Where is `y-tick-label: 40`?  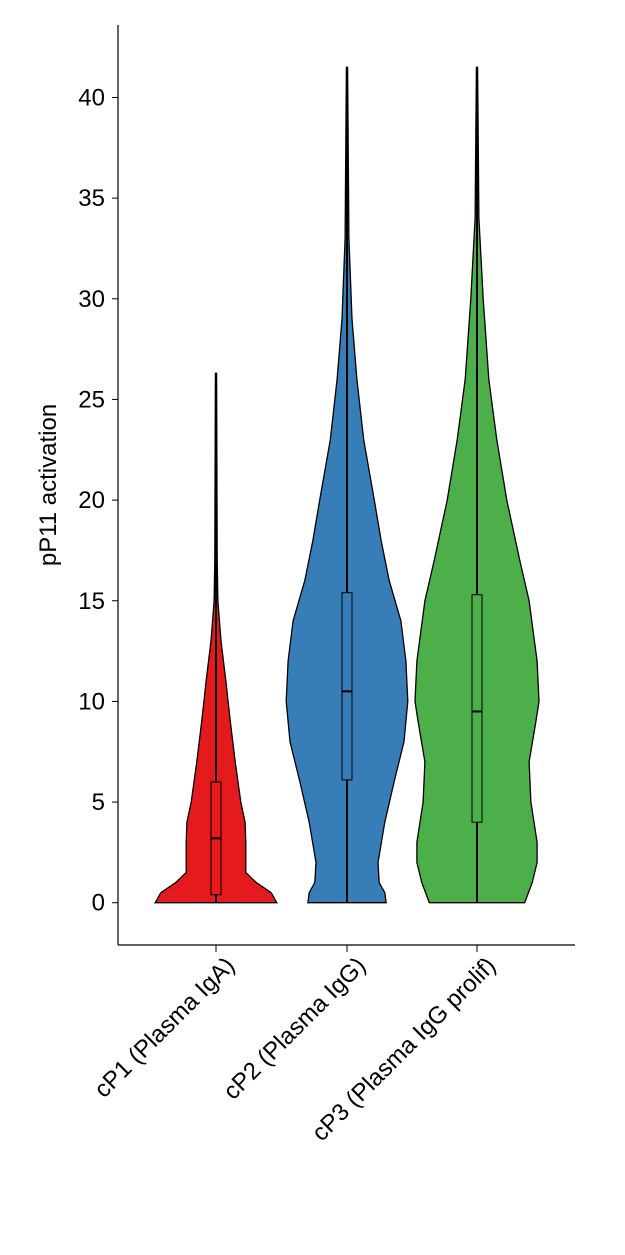
y-tick-label: 40 is located at coordinates (91, 97).